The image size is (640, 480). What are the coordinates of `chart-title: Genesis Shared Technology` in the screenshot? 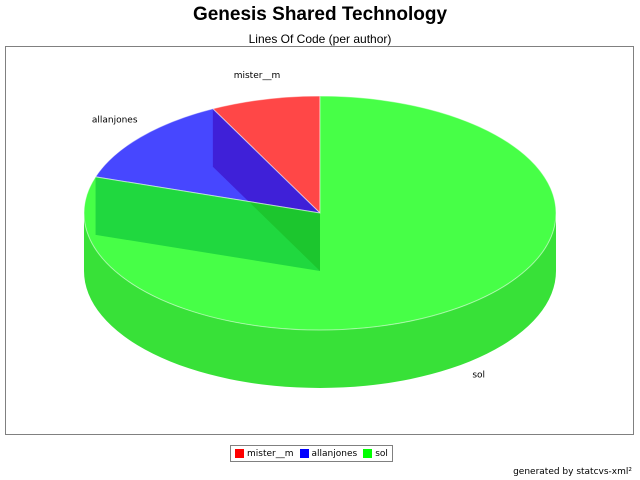 It's located at (320, 14).